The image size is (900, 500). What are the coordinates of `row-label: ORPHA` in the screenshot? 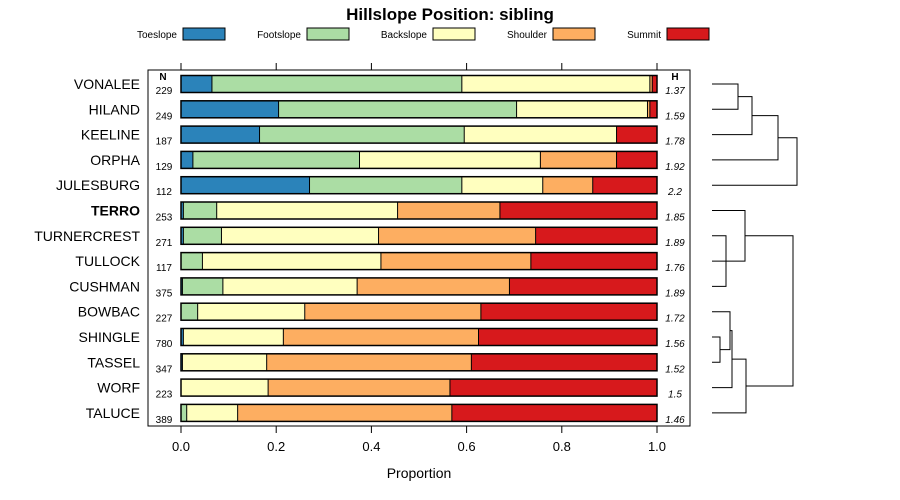 It's located at (115, 160).